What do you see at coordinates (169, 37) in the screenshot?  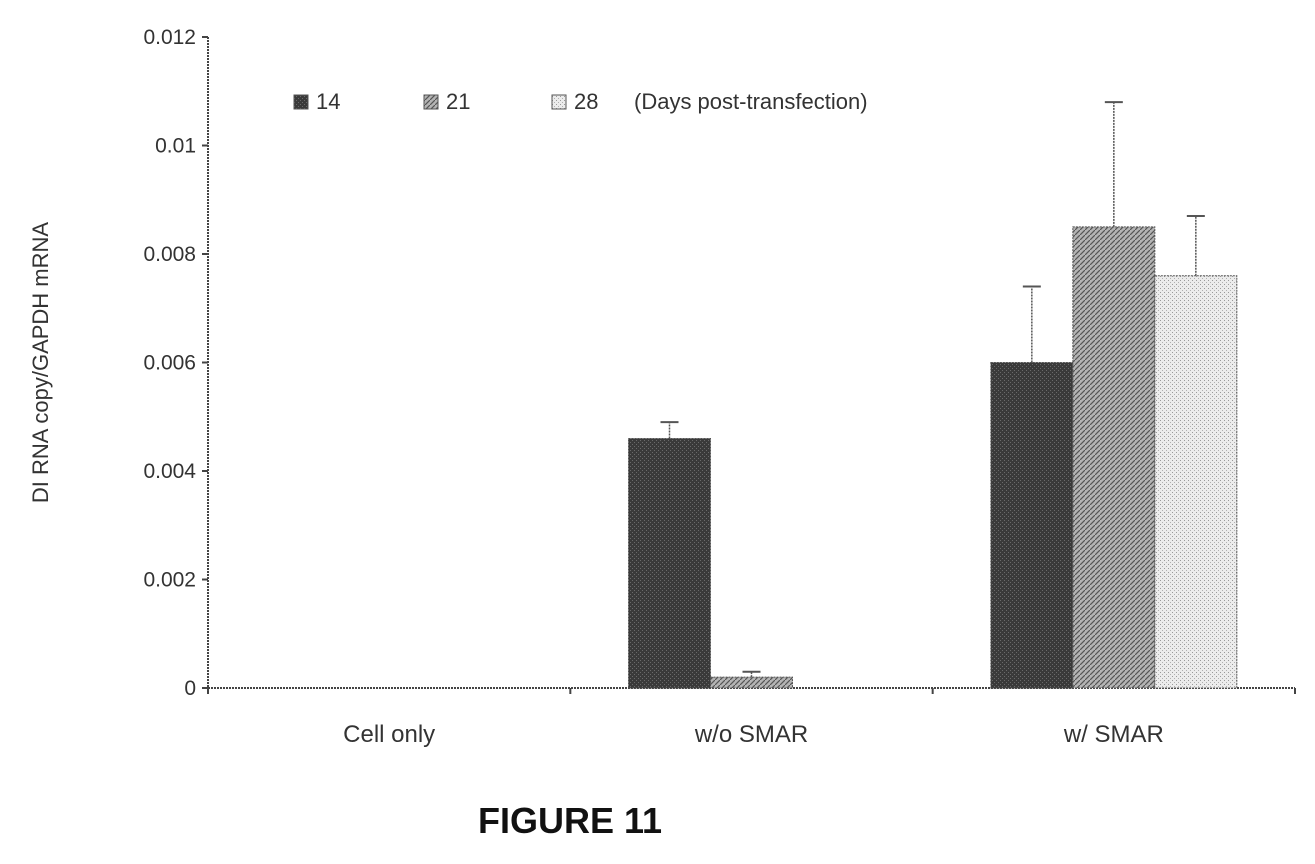 I see `y-tick-label: 0.012` at bounding box center [169, 37].